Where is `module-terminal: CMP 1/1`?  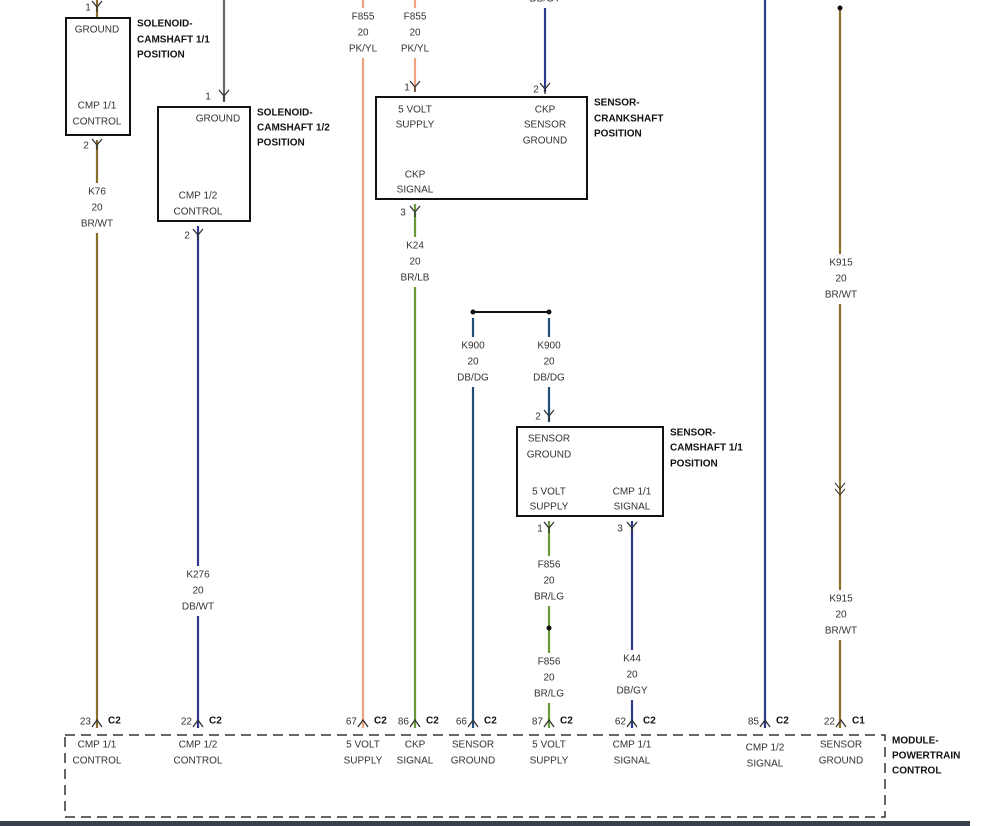 module-terminal: CMP 1/1 is located at coordinates (632, 745).